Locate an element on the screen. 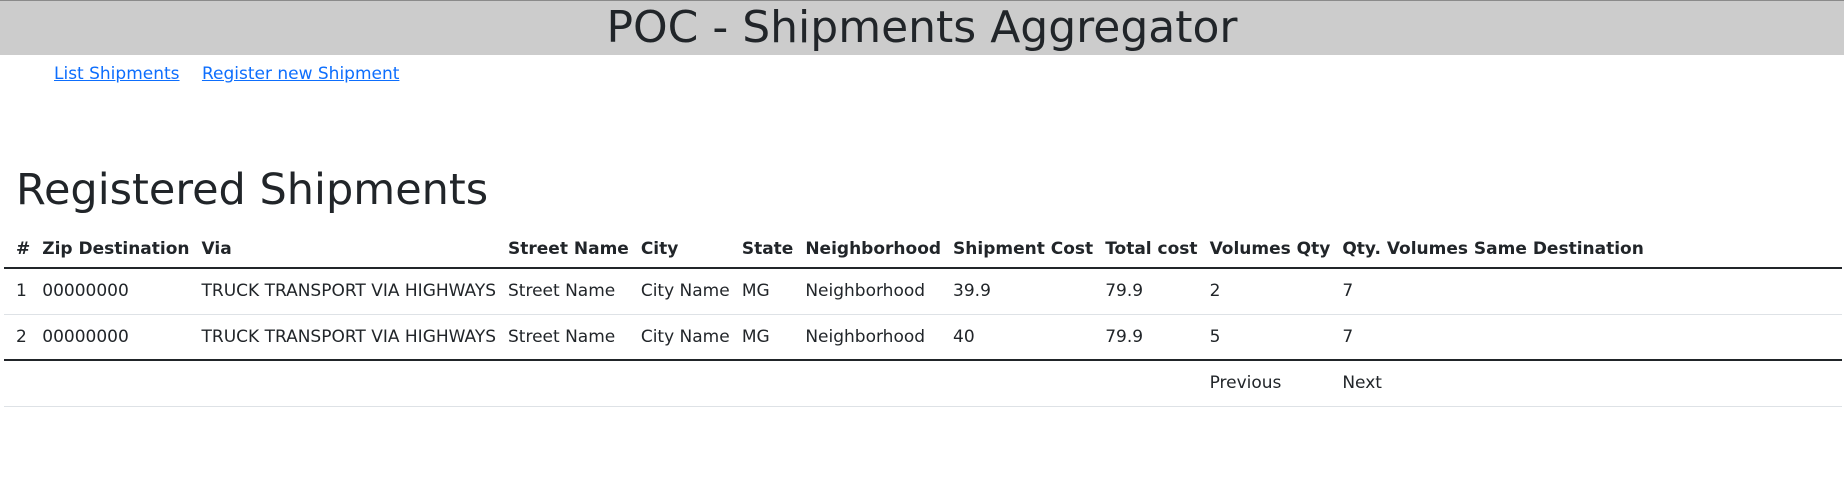 This screenshot has width=1844, height=489. col-header-neighborhood: Neighborhood is located at coordinates (867, 249).